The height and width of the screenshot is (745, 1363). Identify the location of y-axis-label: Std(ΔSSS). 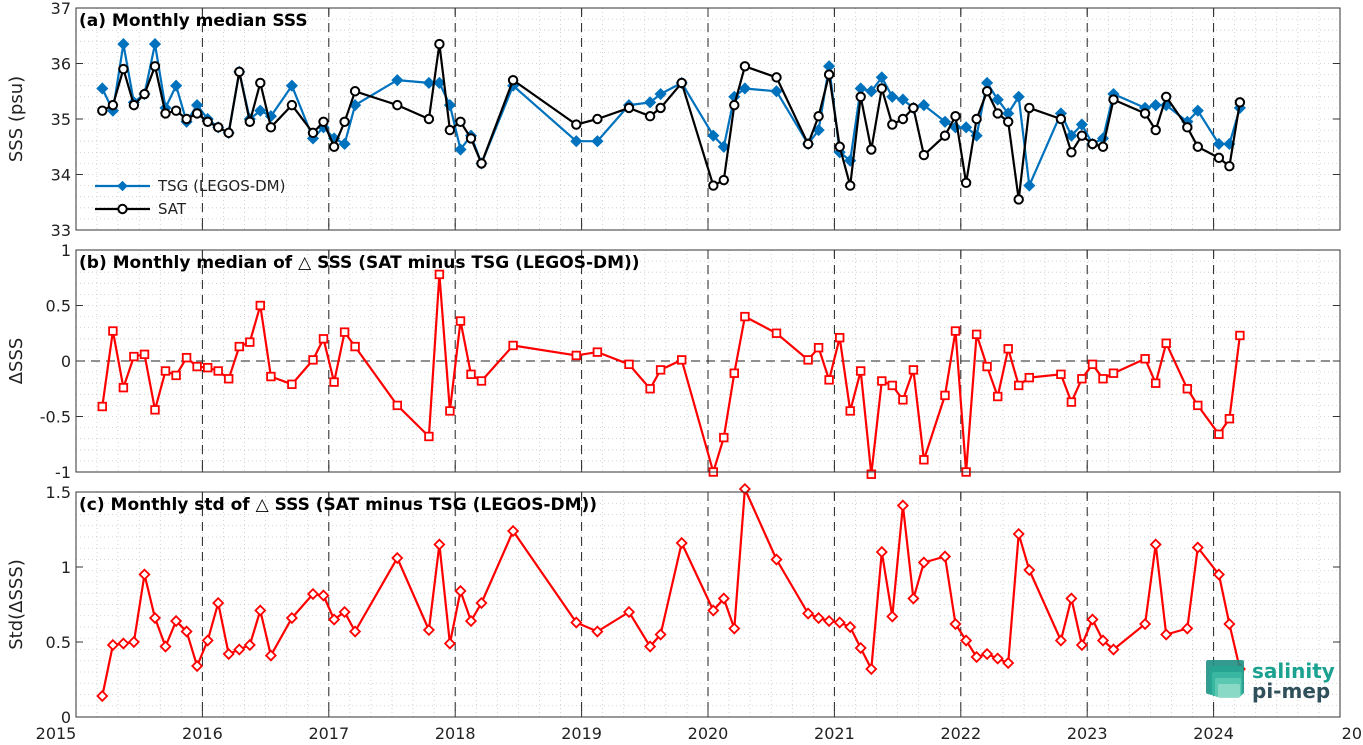
(16, 604).